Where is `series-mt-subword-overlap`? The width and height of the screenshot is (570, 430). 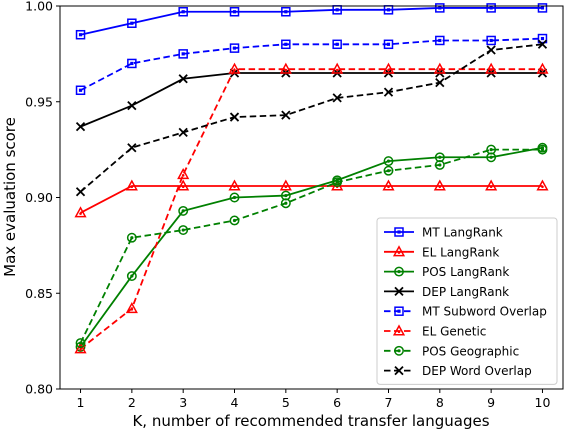 series-mt-subword-overlap is located at coordinates (311, 64).